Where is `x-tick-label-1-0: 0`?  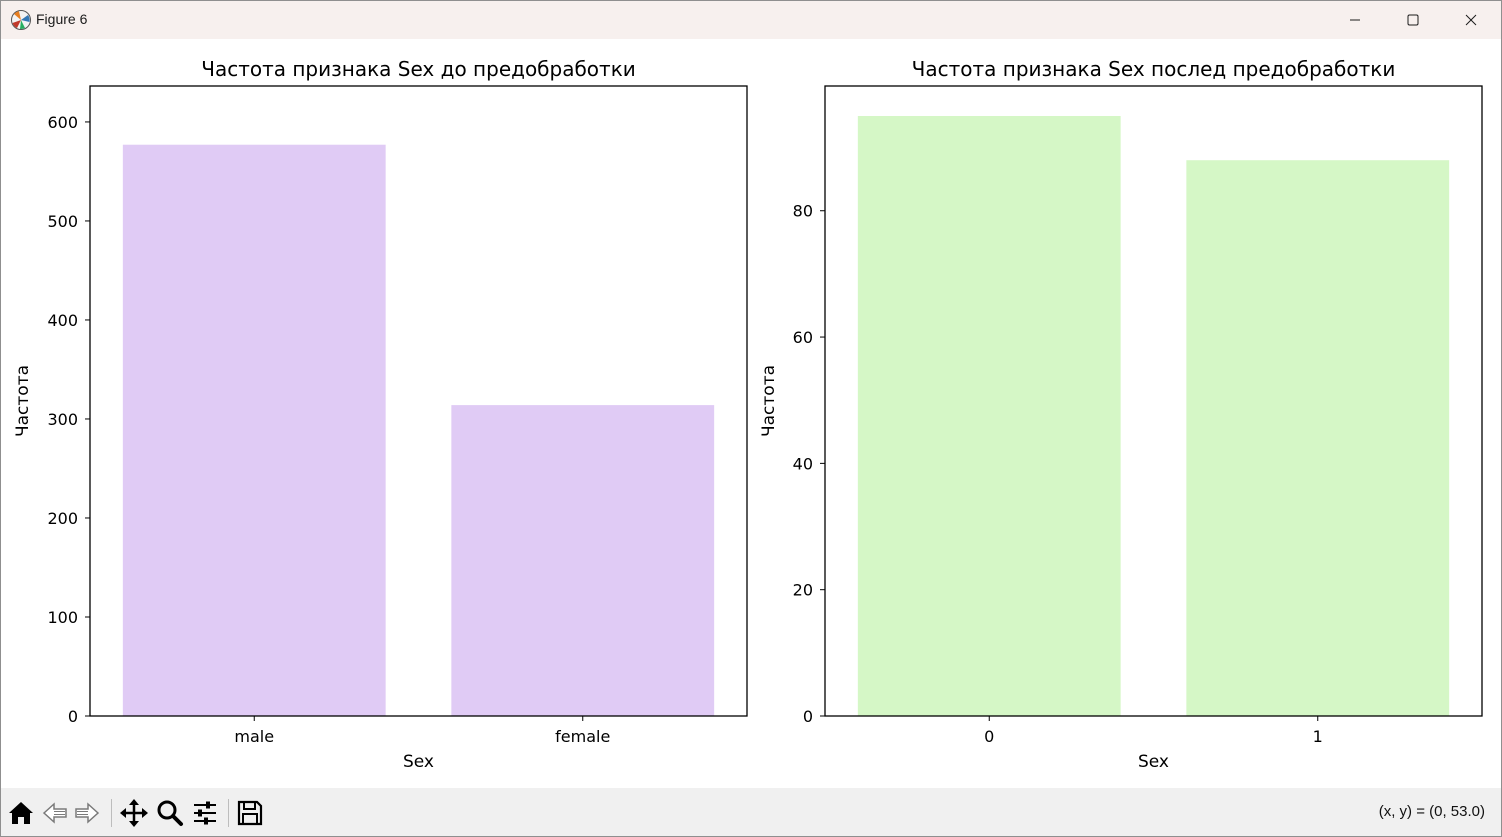 x-tick-label-1-0: 0 is located at coordinates (989, 736).